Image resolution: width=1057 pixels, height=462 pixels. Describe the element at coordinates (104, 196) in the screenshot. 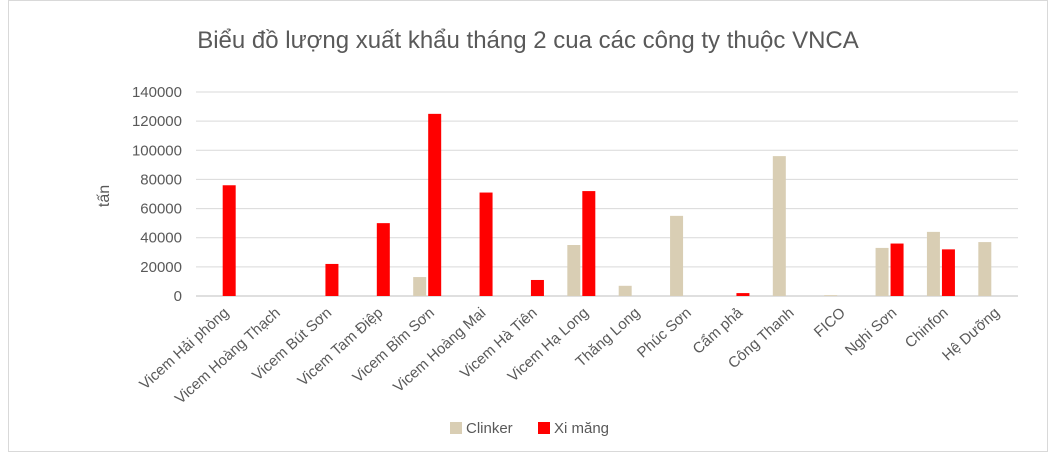

I see `y-axis-label: tấn` at that location.